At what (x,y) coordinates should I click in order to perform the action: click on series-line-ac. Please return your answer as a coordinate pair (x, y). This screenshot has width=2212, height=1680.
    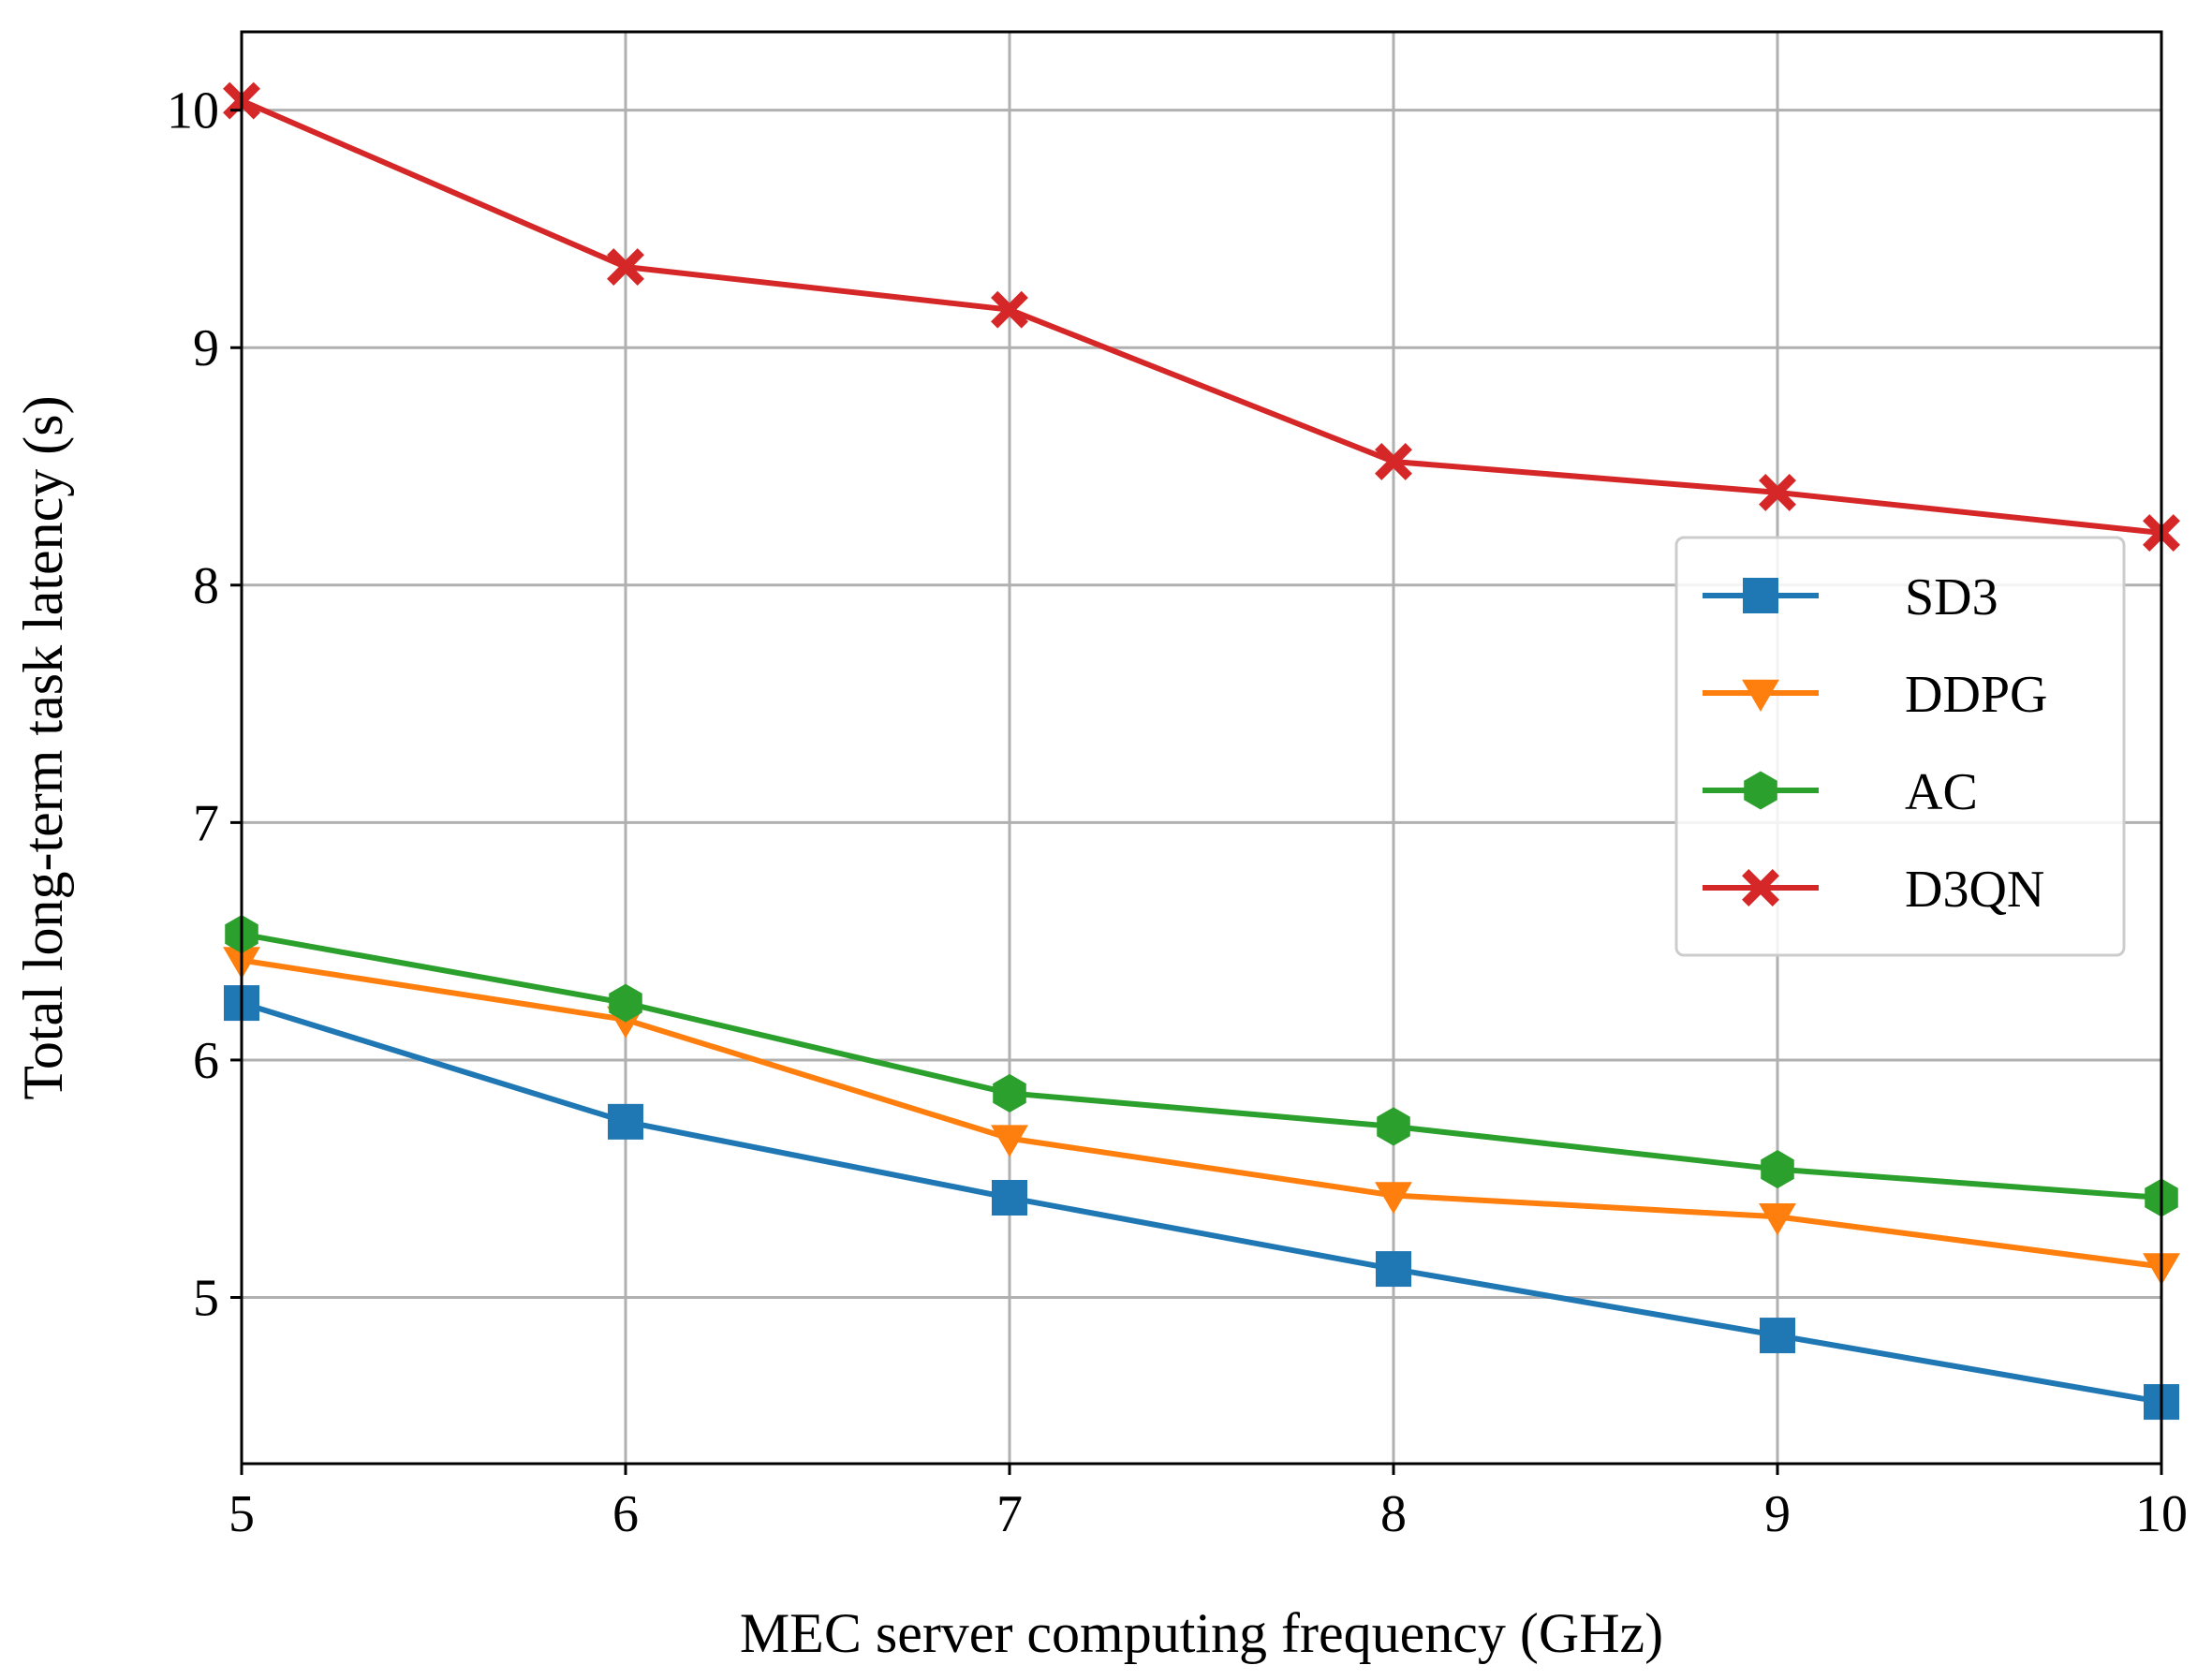
    Looking at the image, I should click on (1201, 1066).